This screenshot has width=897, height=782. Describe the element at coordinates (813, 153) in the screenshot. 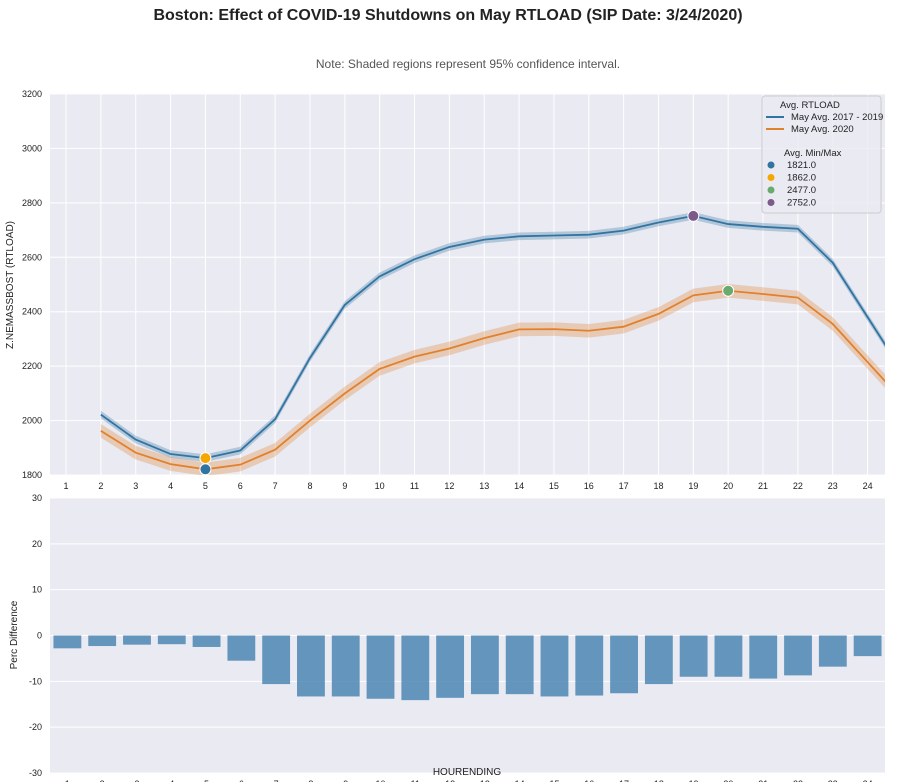

I see `legend-title: Avg. Min/Max` at that location.